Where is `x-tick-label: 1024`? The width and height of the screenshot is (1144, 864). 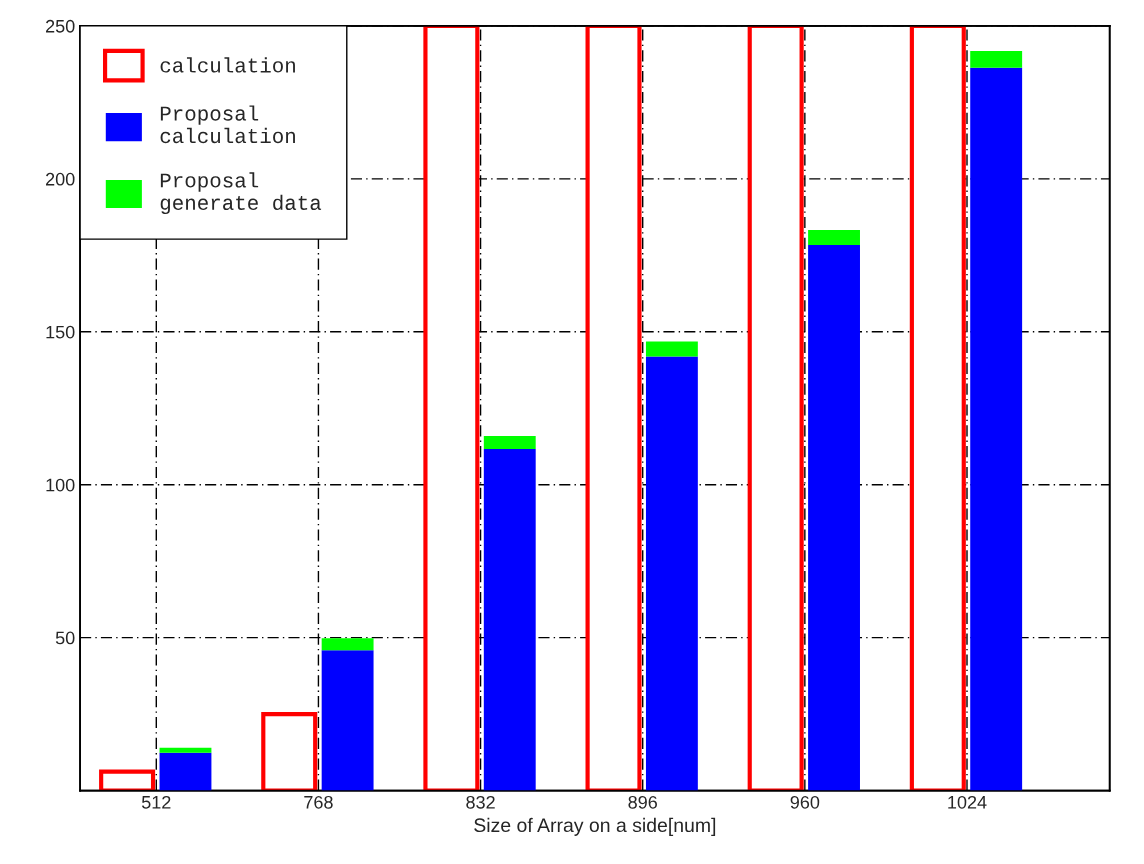
x-tick-label: 1024 is located at coordinates (967, 802).